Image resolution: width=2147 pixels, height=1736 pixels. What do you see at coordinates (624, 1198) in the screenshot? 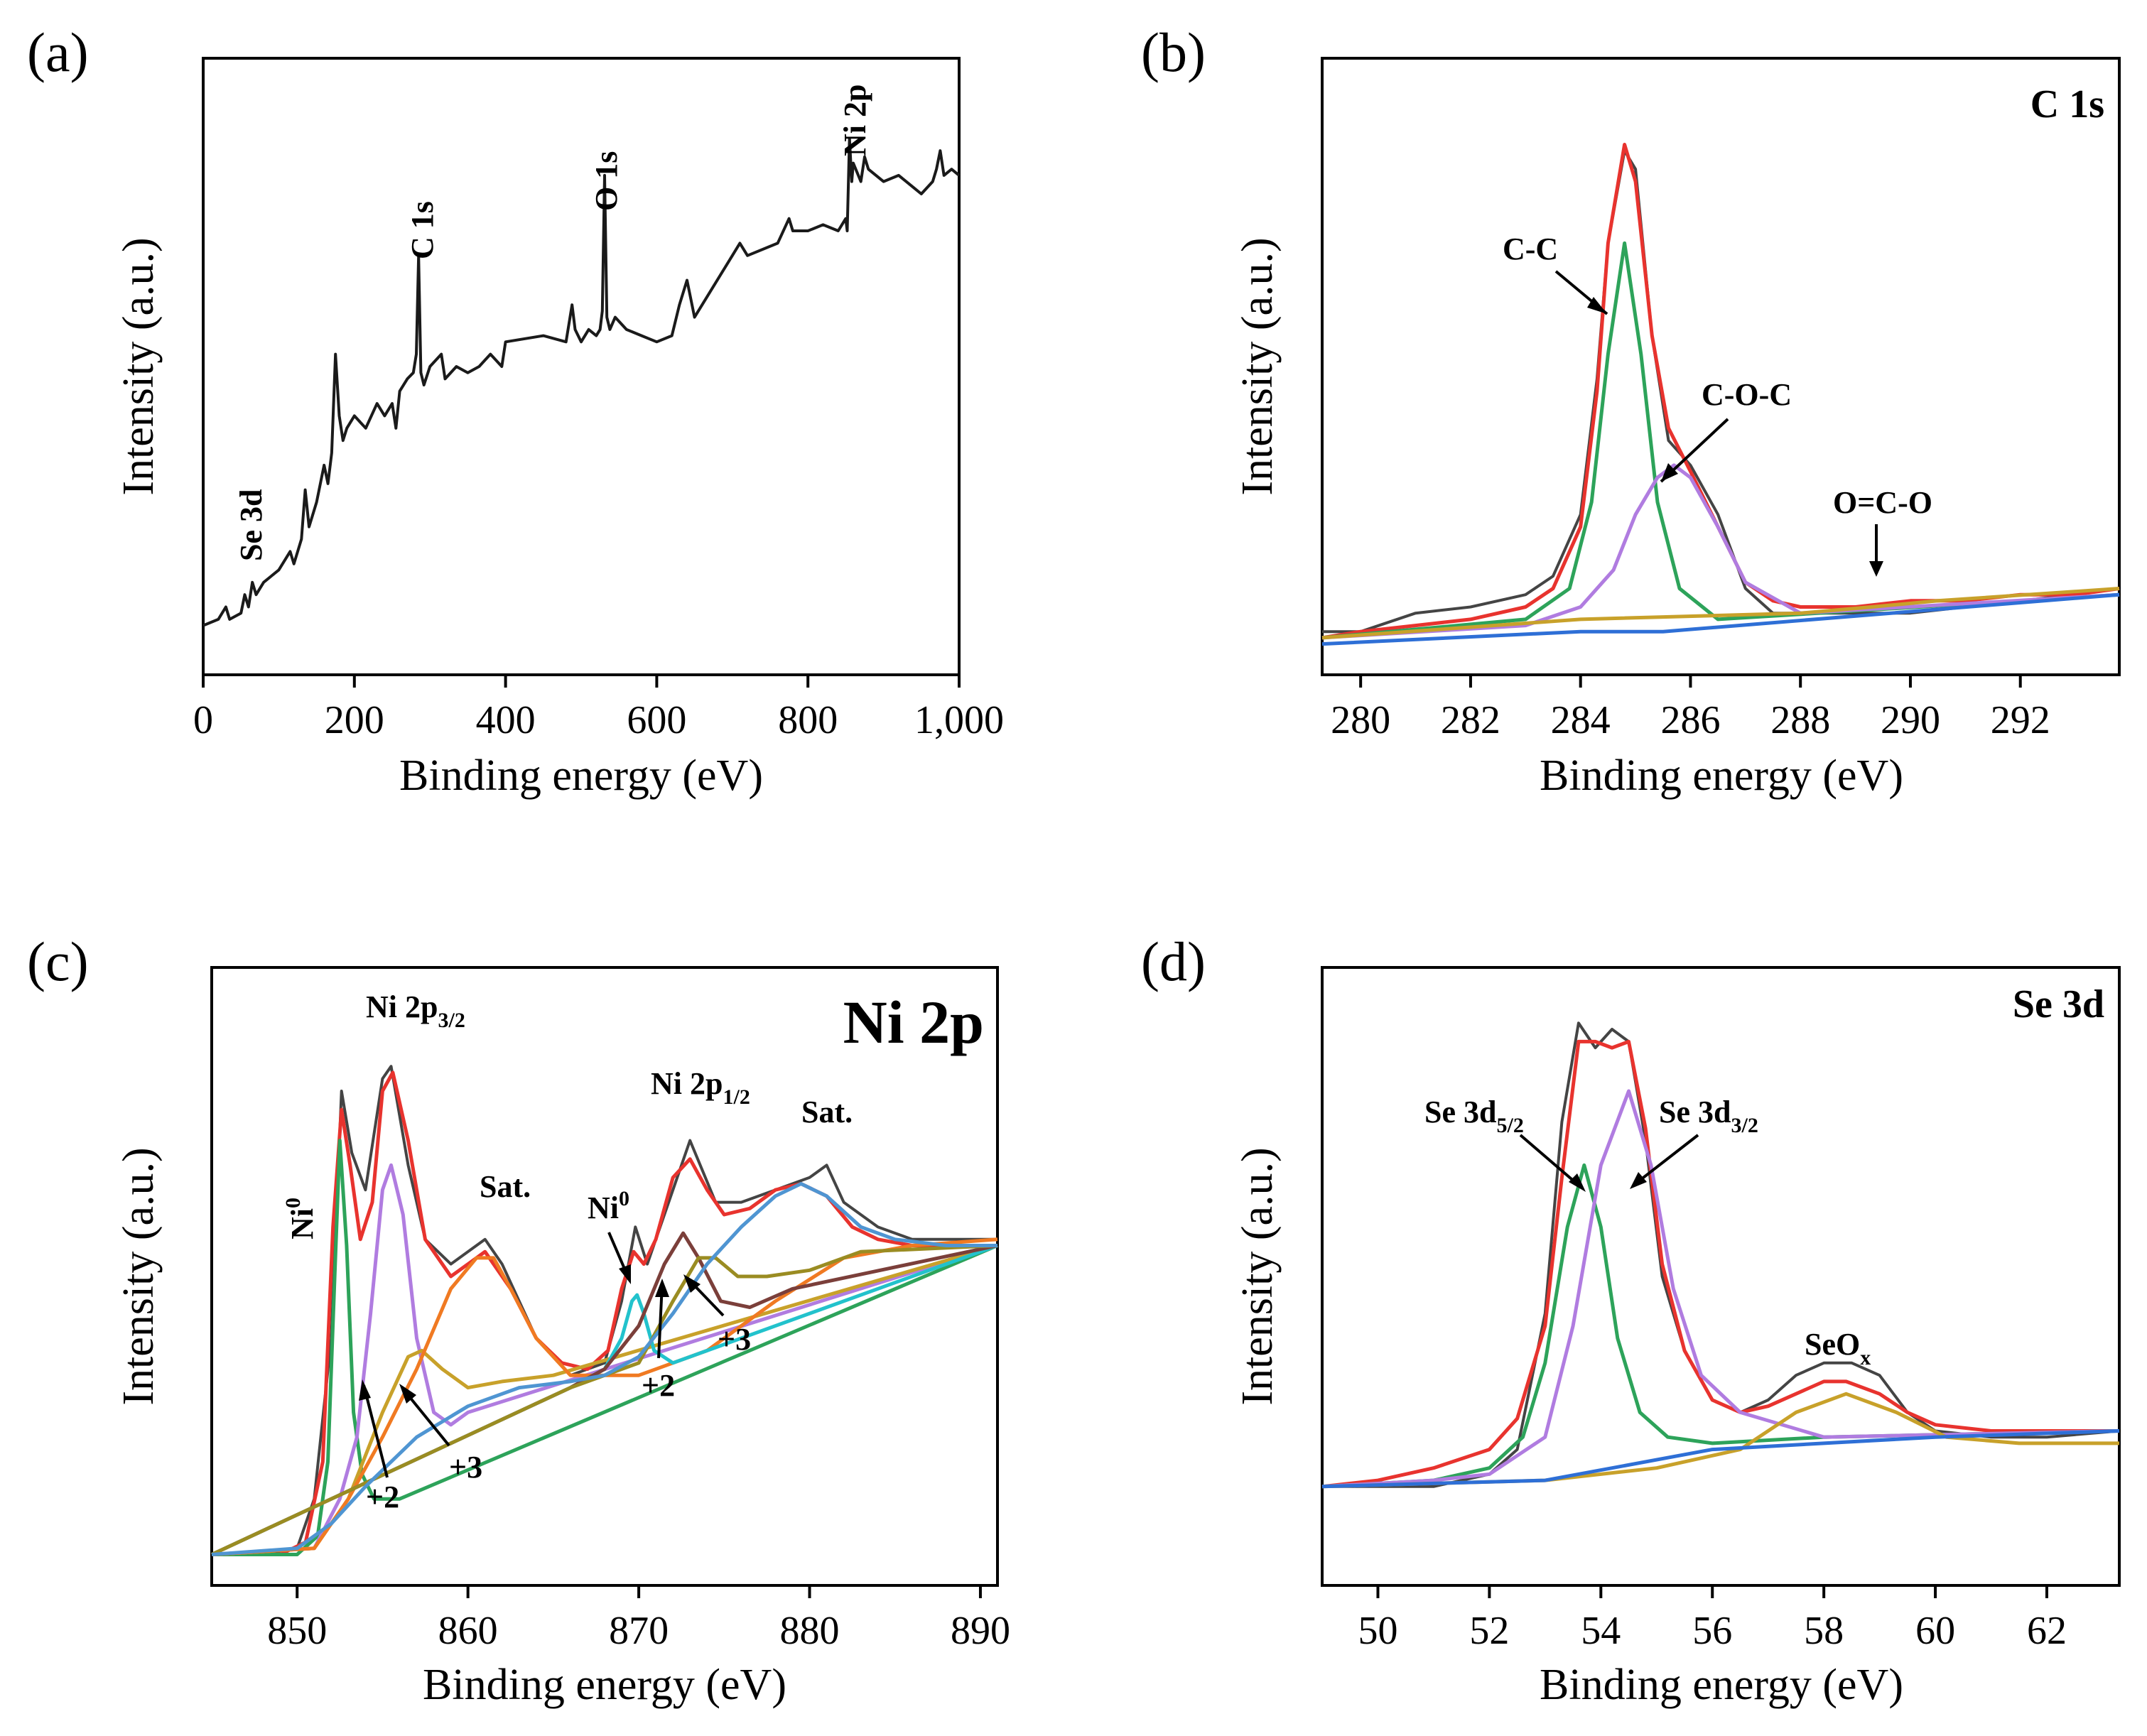
I see `ni0-b-sup: 0` at bounding box center [624, 1198].